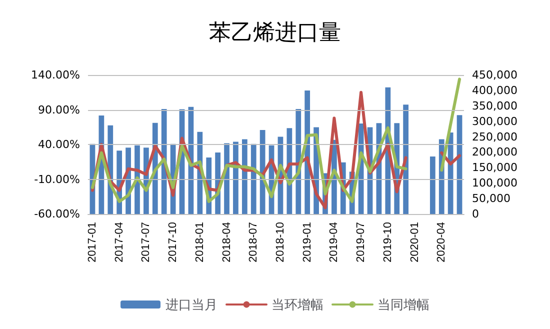 This screenshot has width=550, height=329. I want to click on legend-label: 当环增幅, so click(298, 304).